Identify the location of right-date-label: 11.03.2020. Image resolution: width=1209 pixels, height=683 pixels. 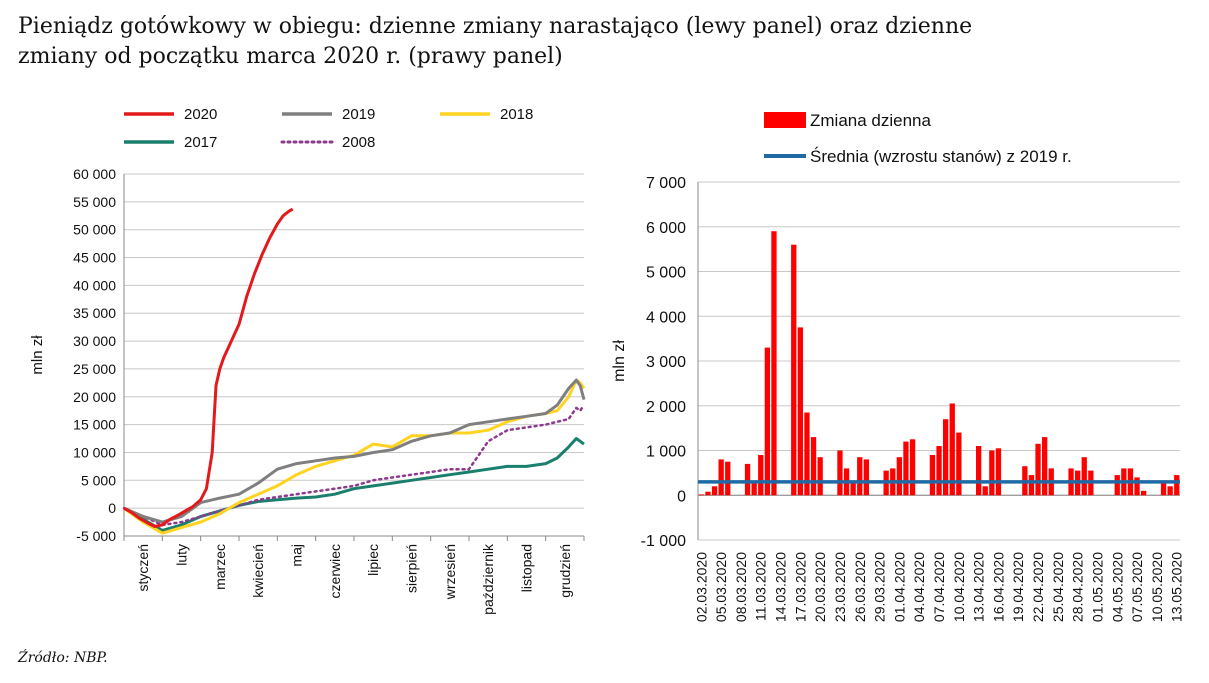
(761, 586).